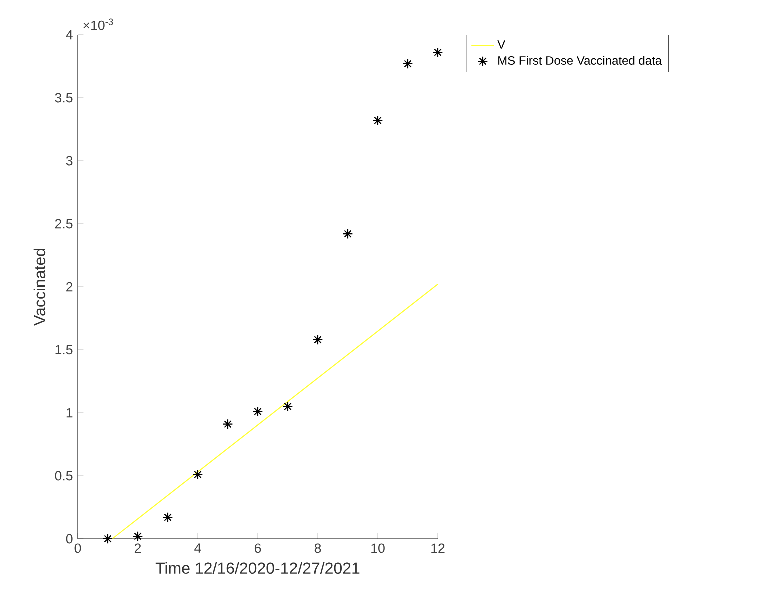 This screenshot has width=780, height=602. Describe the element at coordinates (64, 476) in the screenshot. I see `y-tick-label: 0.5` at that location.